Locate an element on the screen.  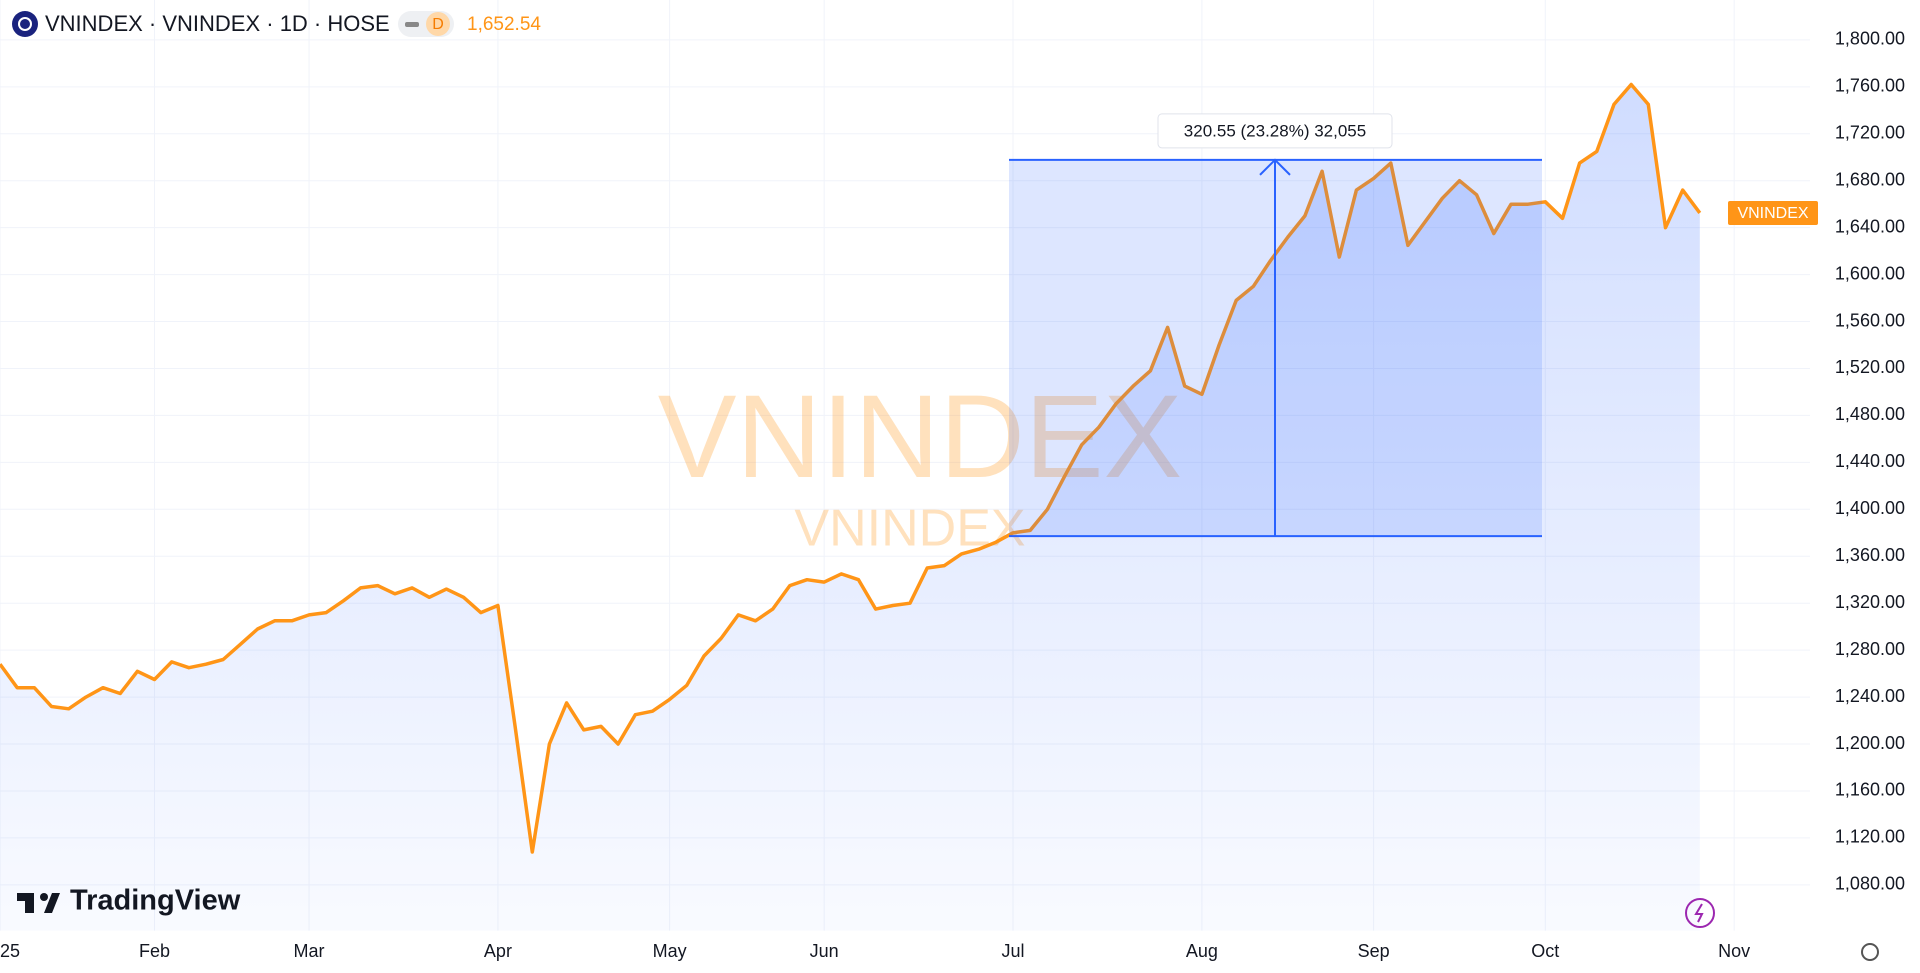
y-tick-label: 1,760.00 is located at coordinates (1870, 86).